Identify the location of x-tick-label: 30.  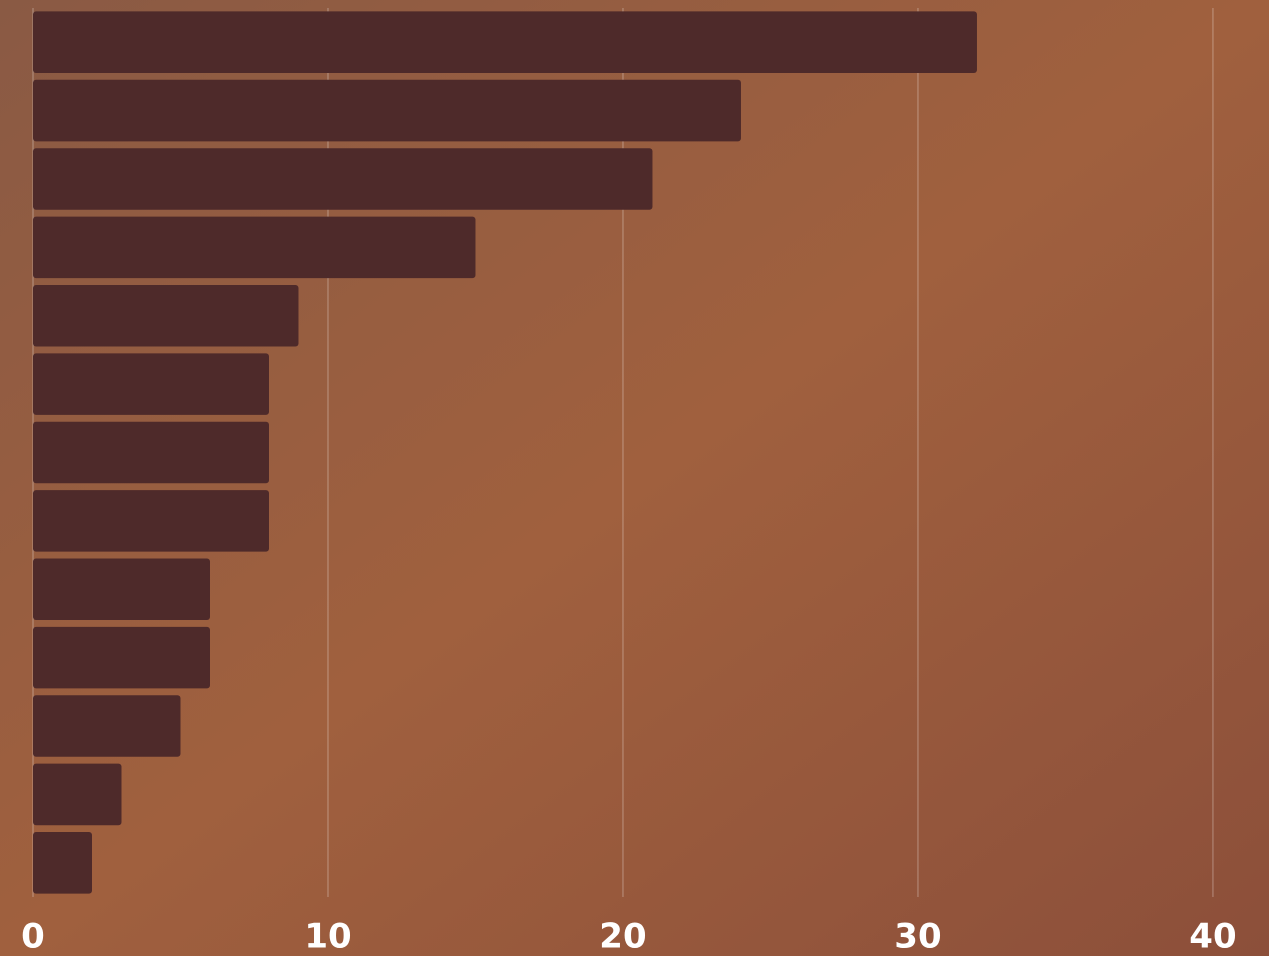
(917, 936).